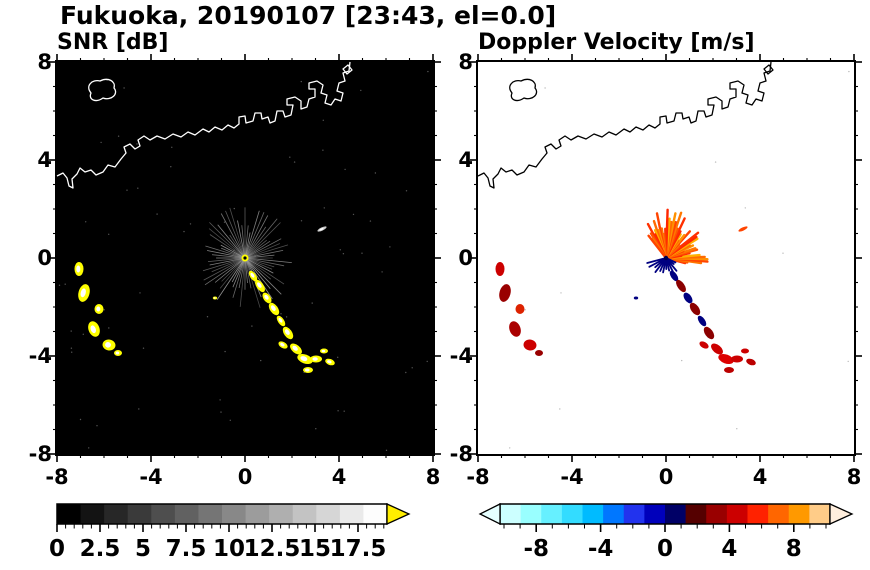 The height and width of the screenshot is (570, 870). I want to click on colorbar-tick-label: 15, so click(315, 549).